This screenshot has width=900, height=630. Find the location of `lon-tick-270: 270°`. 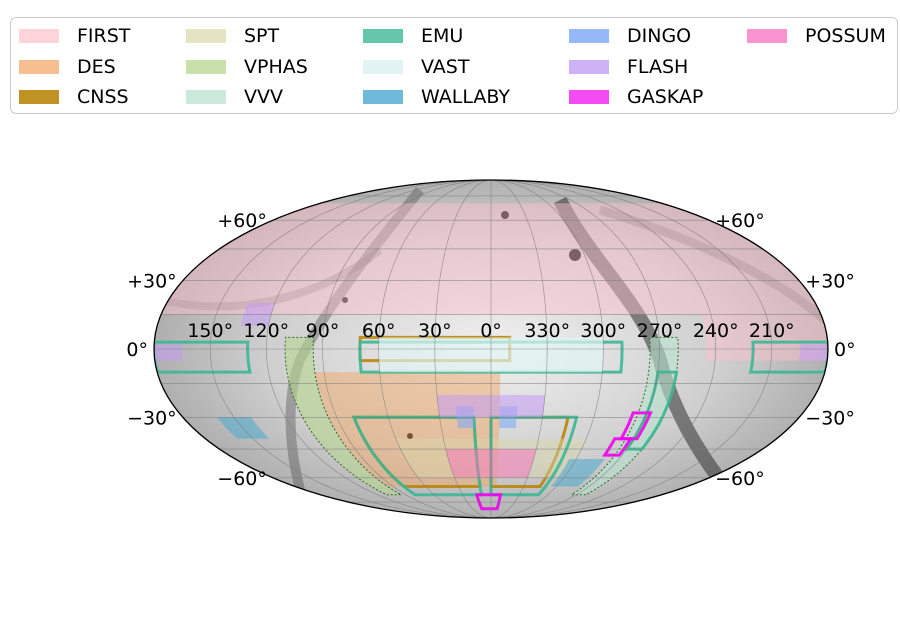

lon-tick-270: 270° is located at coordinates (660, 331).